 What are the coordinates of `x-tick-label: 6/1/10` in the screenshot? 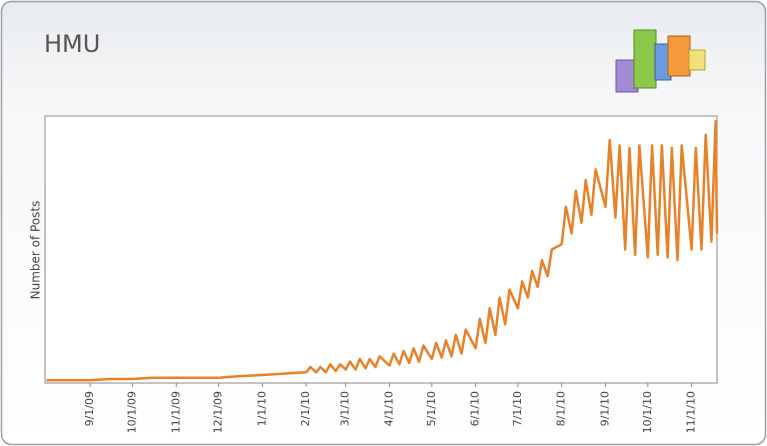 It's located at (475, 408).